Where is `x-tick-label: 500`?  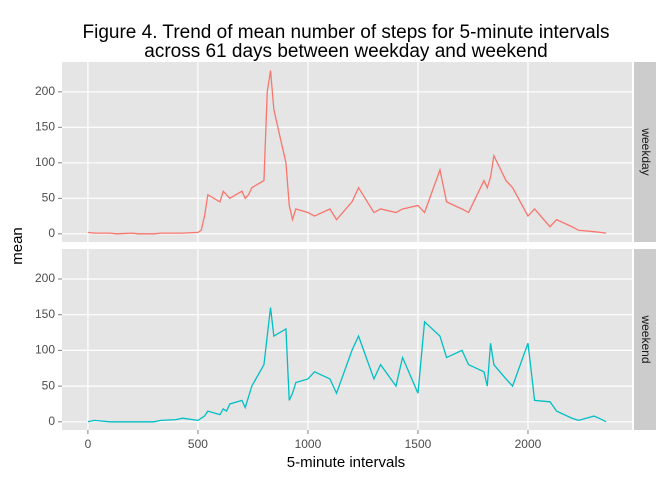
x-tick-label: 500 is located at coordinates (198, 444).